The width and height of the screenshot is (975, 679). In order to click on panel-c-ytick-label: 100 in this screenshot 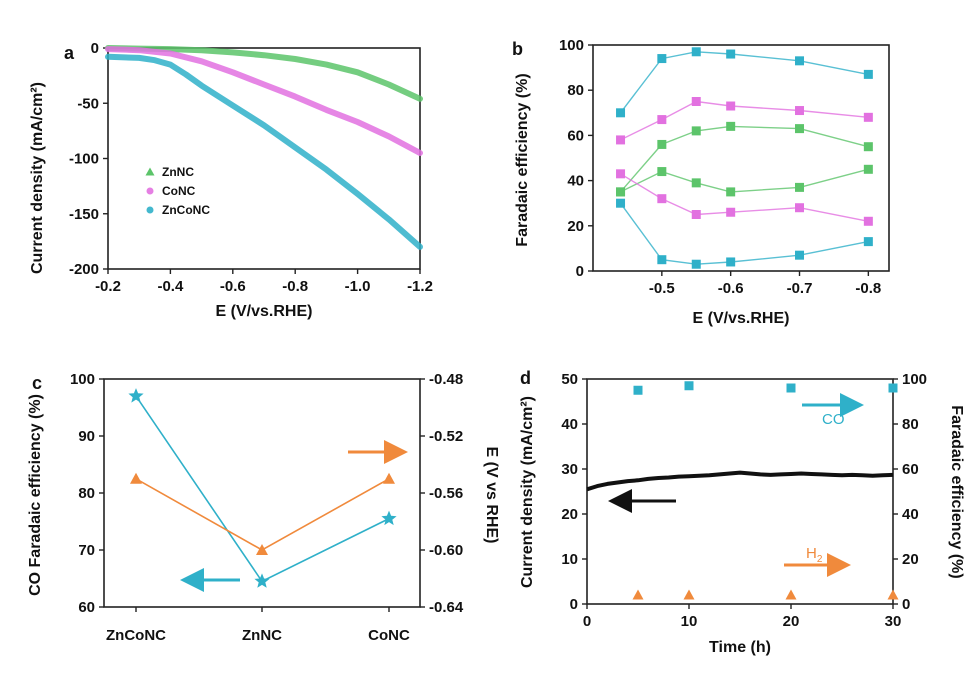, I will do `click(82, 379)`.